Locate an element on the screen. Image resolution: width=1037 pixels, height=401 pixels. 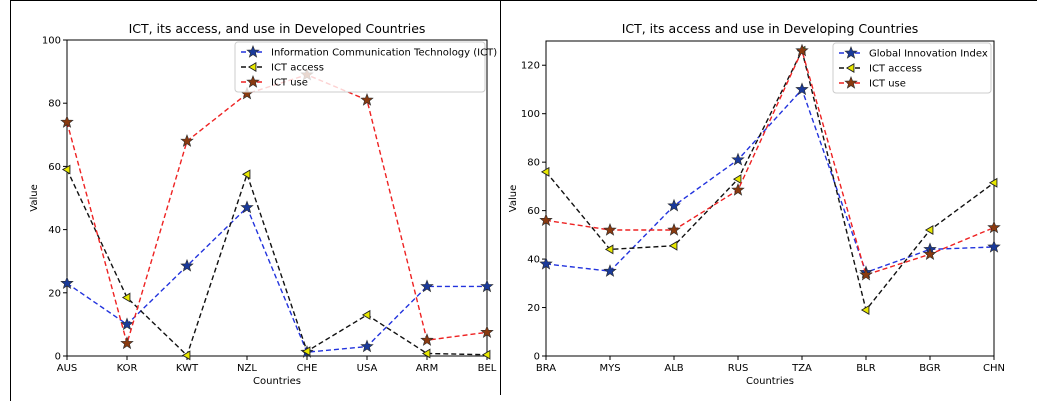
x-tick-label: CHN is located at coordinates (994, 368).